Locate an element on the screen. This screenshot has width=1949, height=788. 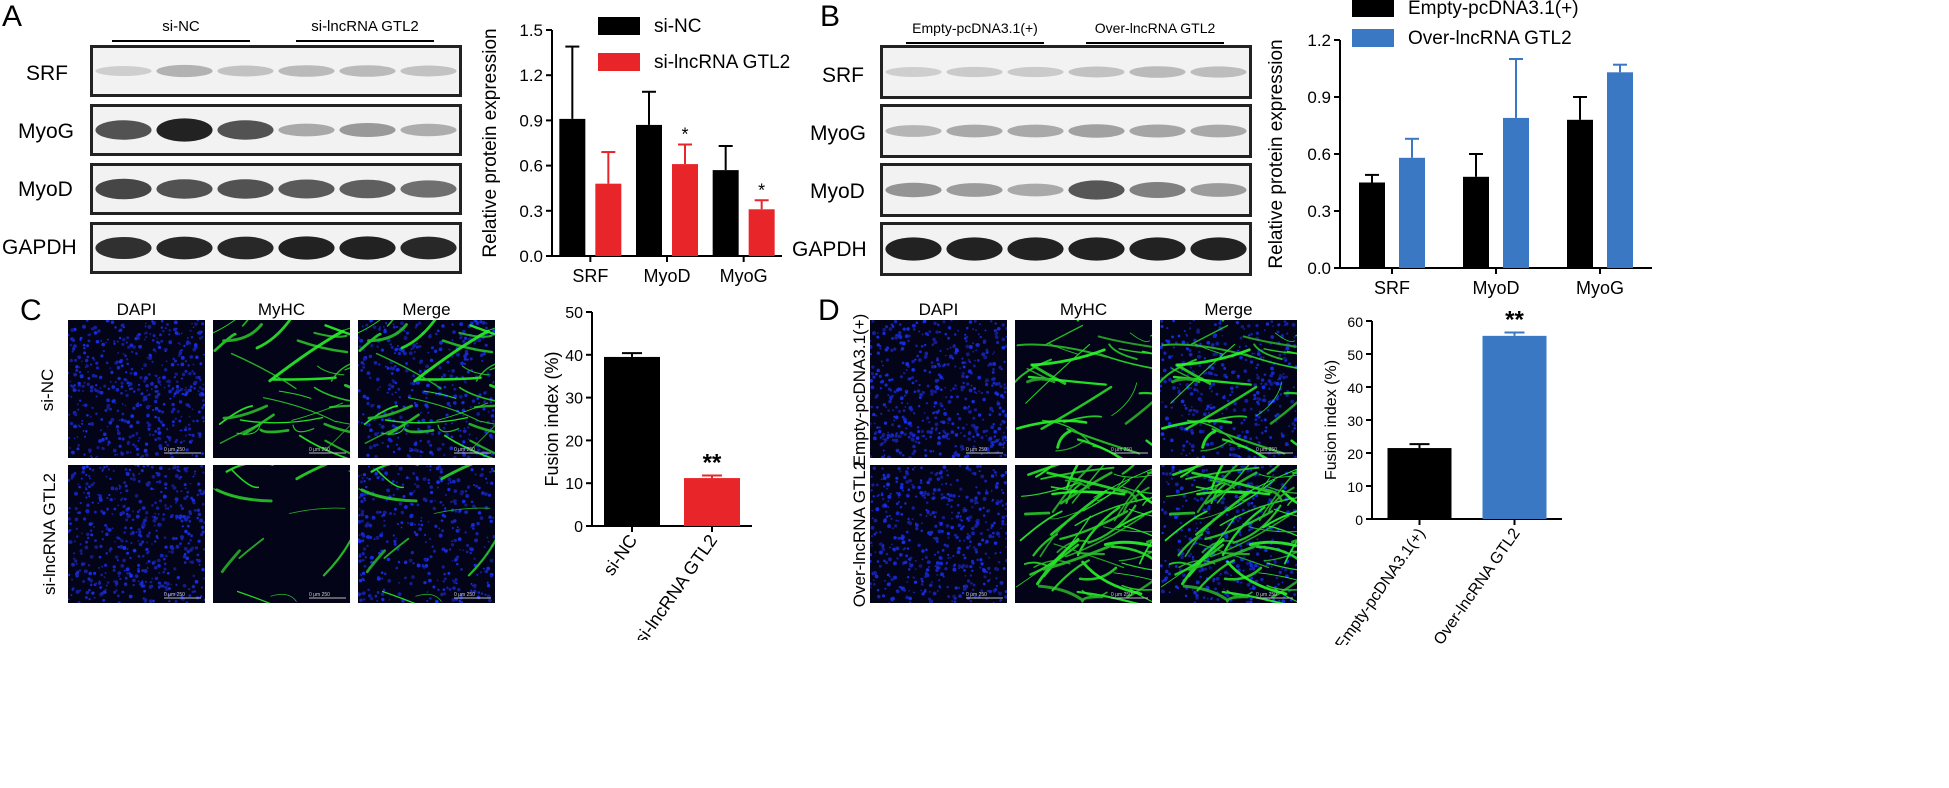
micrograph-dapi-over: 0 μm 250 is located at coordinates (938, 534).